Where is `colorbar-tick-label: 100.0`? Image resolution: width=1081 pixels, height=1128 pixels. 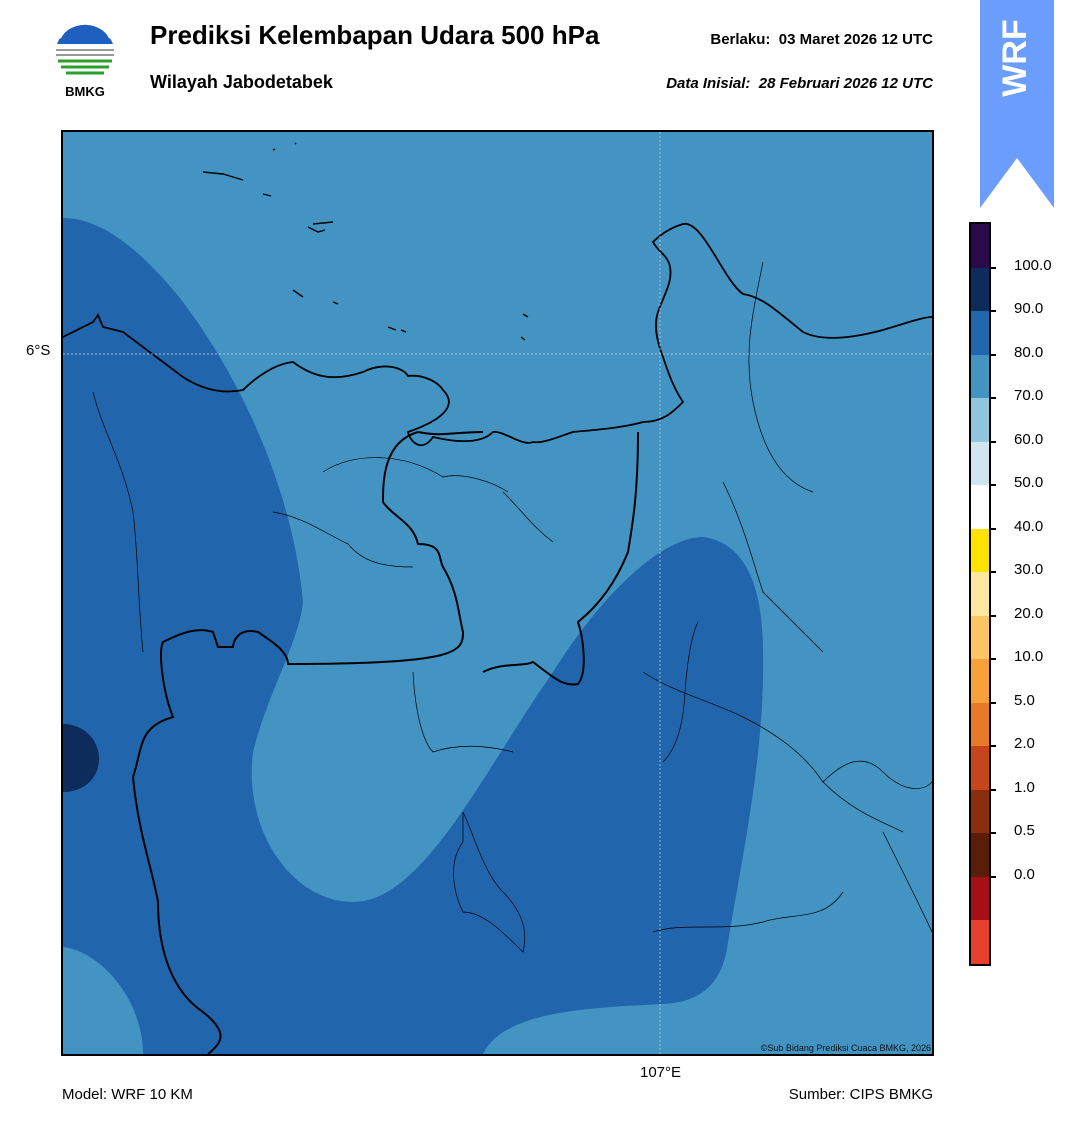
colorbar-tick-label: 100.0 is located at coordinates (1033, 265).